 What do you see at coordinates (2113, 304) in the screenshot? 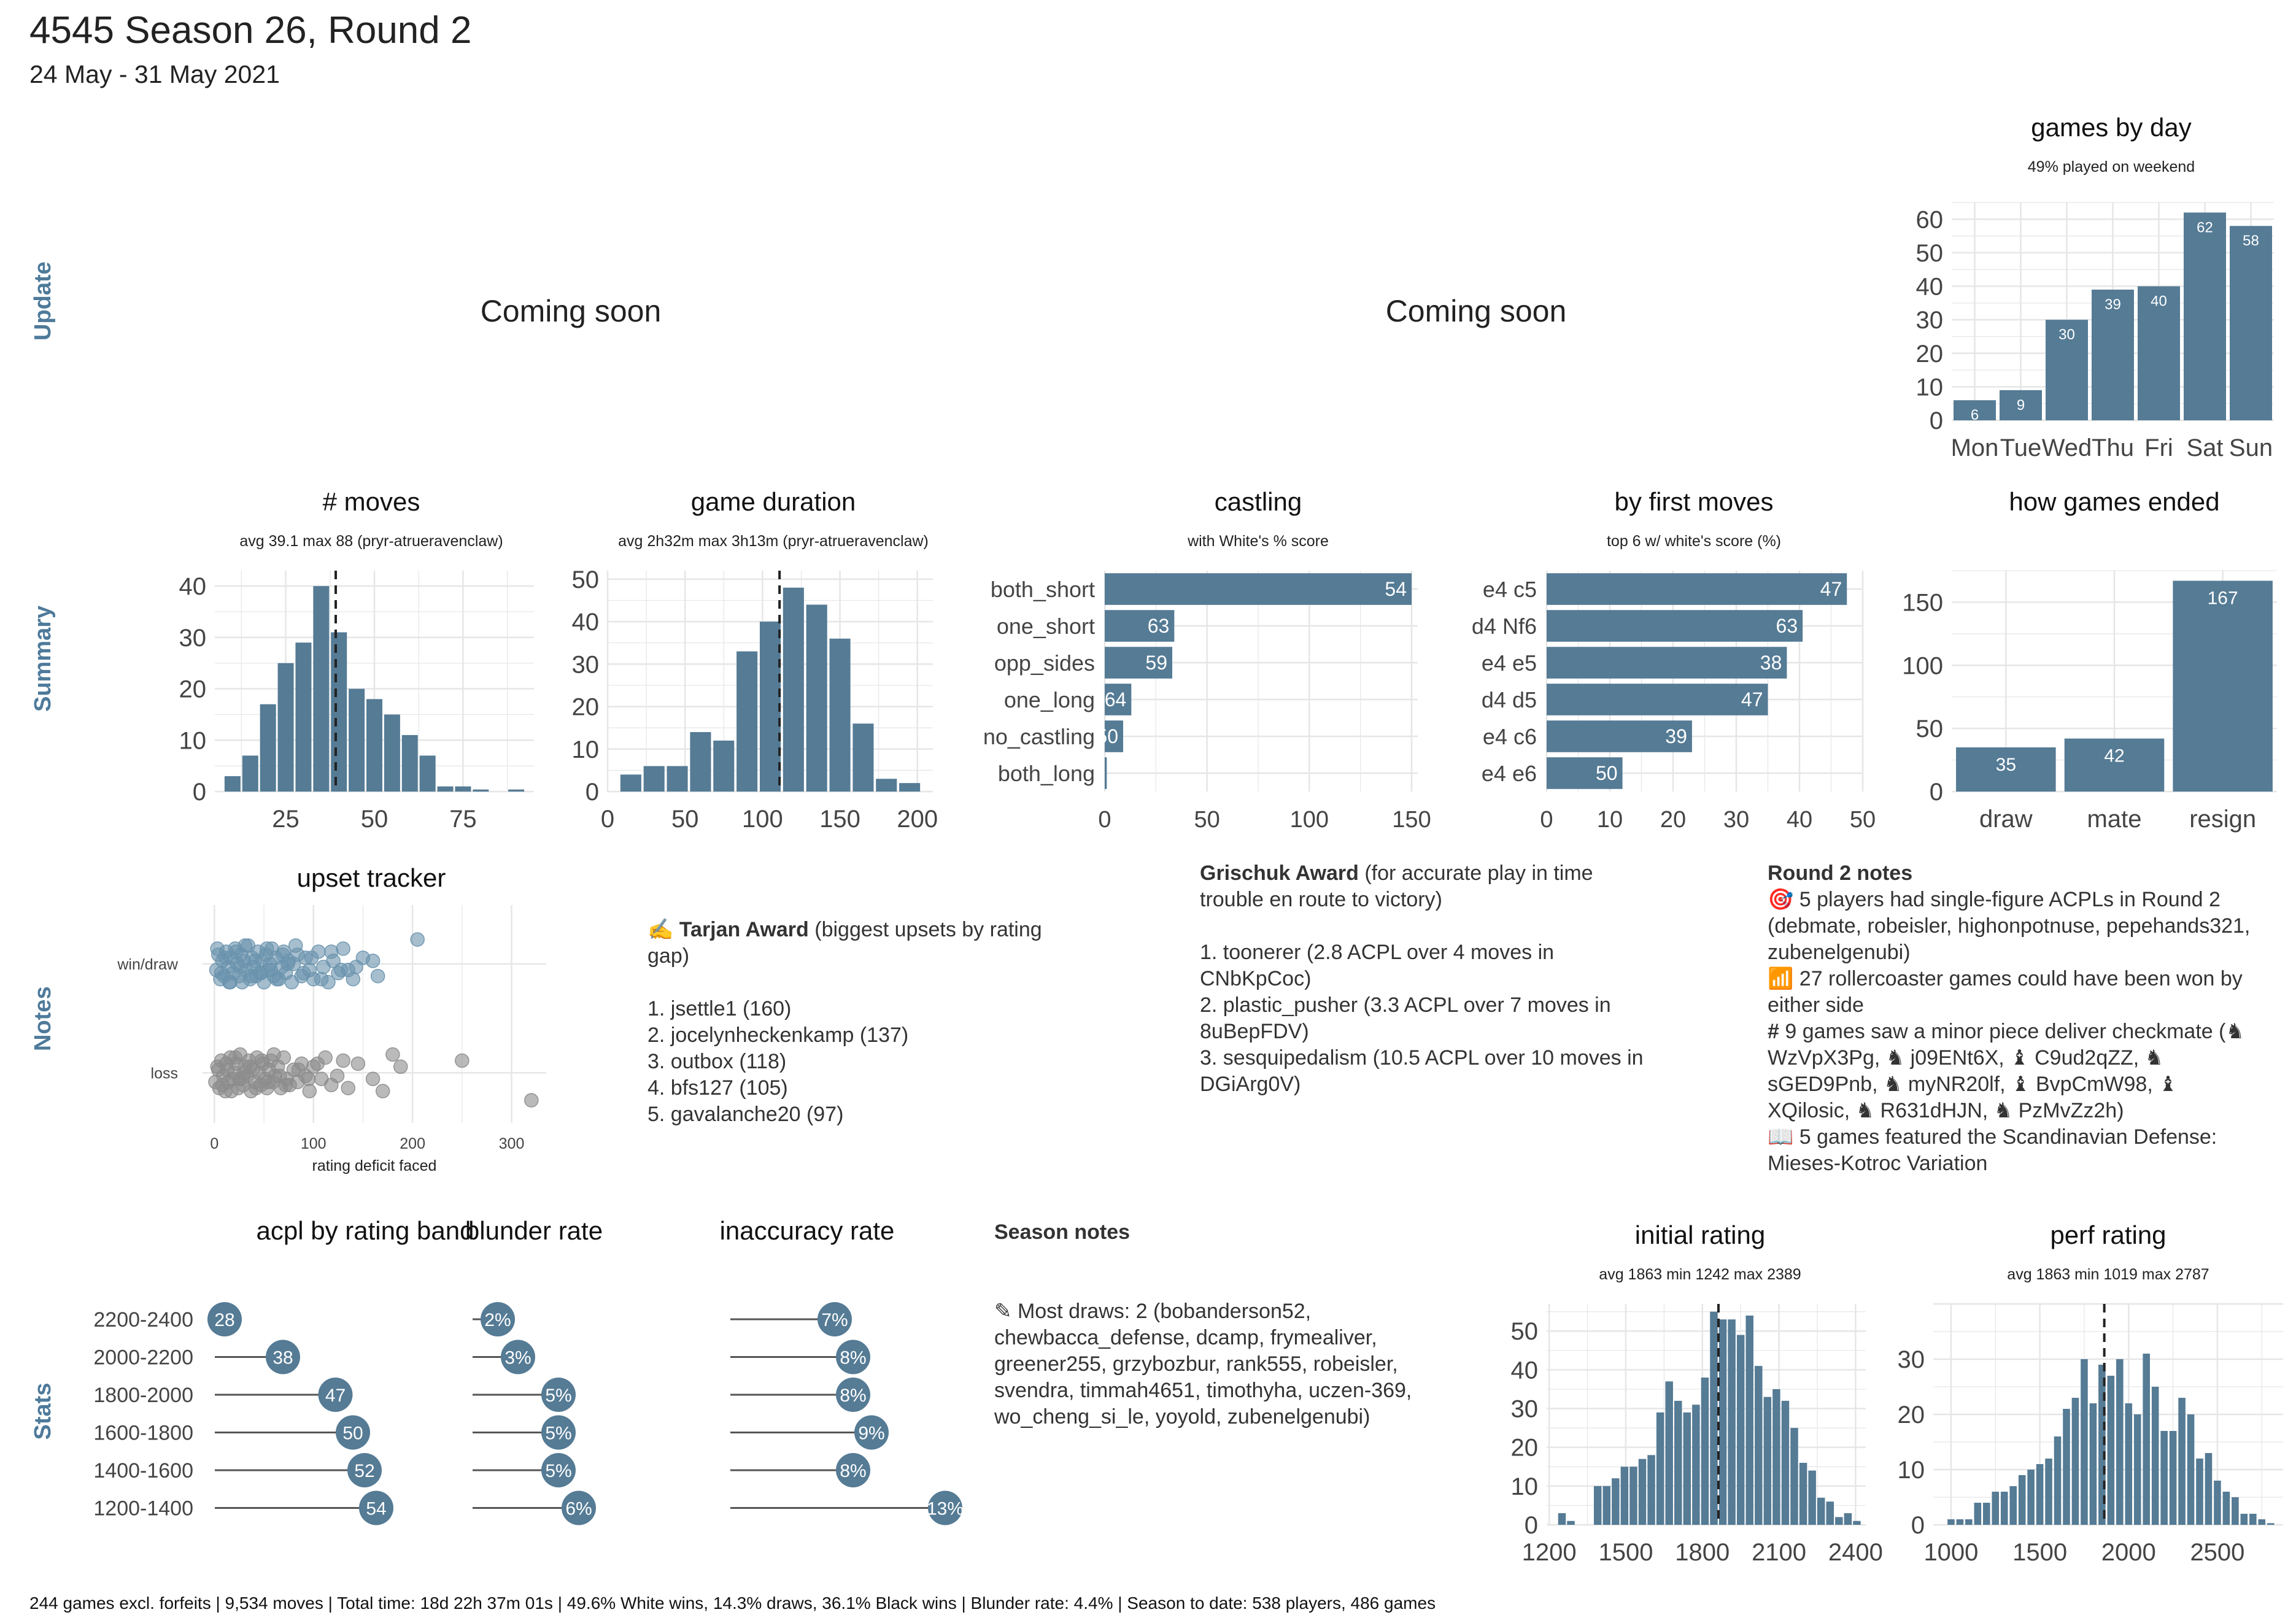
I see `bar-value-label: 39` at bounding box center [2113, 304].